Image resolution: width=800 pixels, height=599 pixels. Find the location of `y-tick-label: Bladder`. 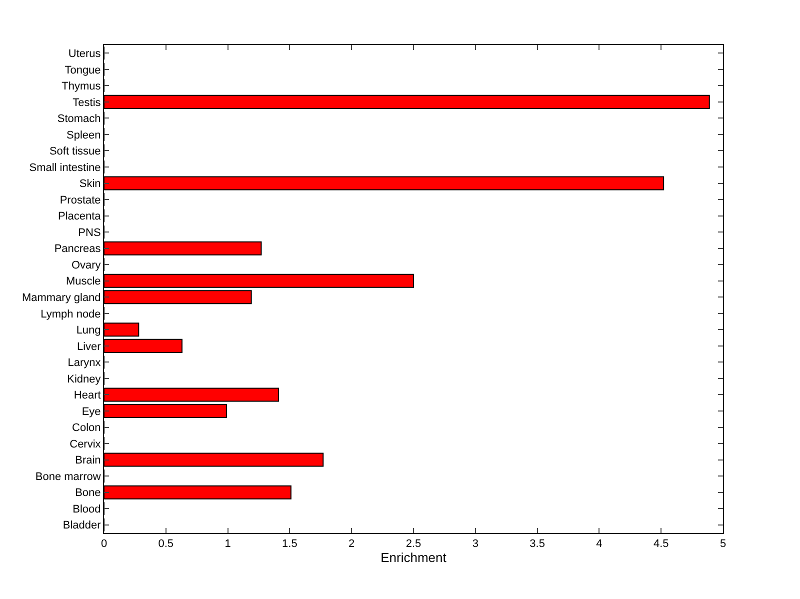

y-tick-label: Bladder is located at coordinates (82, 526).